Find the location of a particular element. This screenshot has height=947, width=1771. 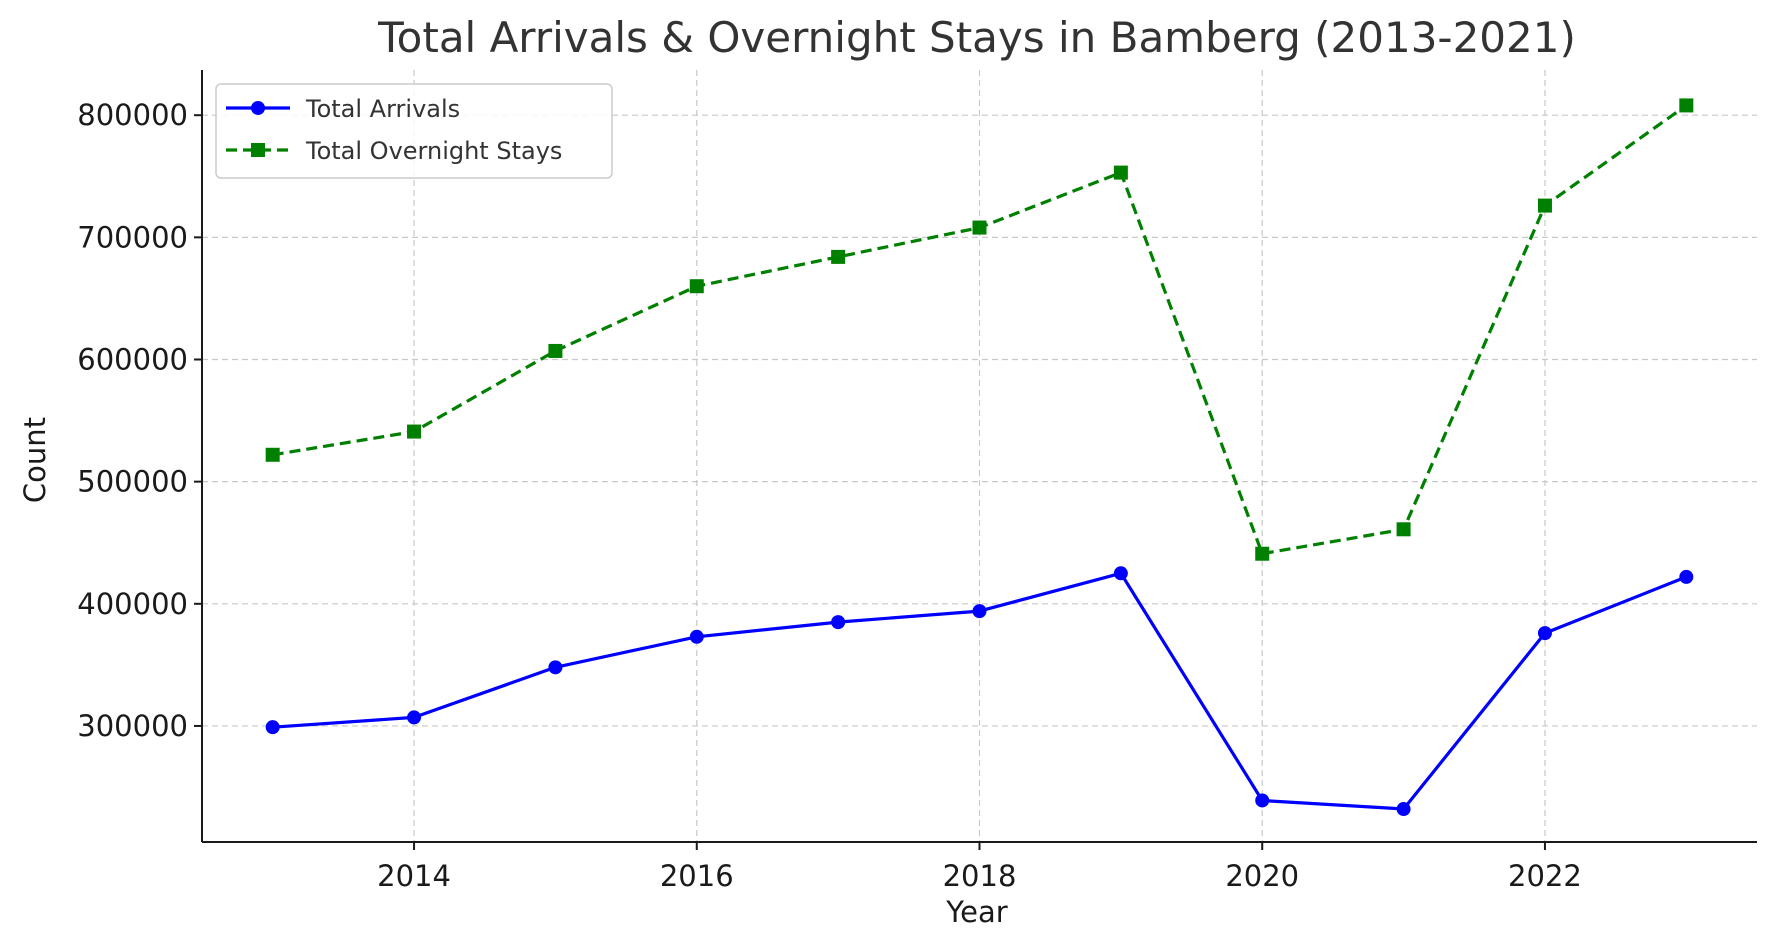

x-tick-label: 2018 is located at coordinates (980, 876).